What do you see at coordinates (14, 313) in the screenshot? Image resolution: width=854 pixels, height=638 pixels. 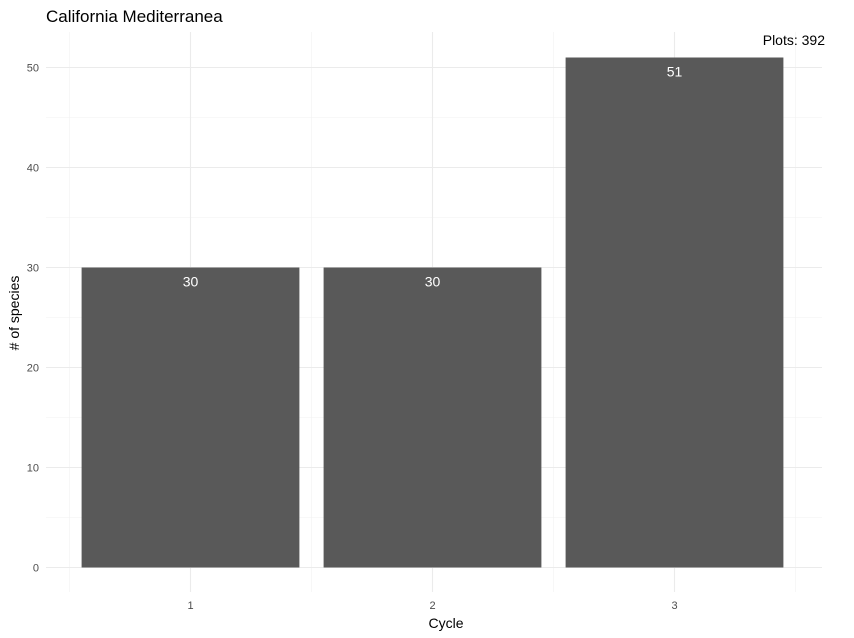 I see `y-axis-title: # of species` at bounding box center [14, 313].